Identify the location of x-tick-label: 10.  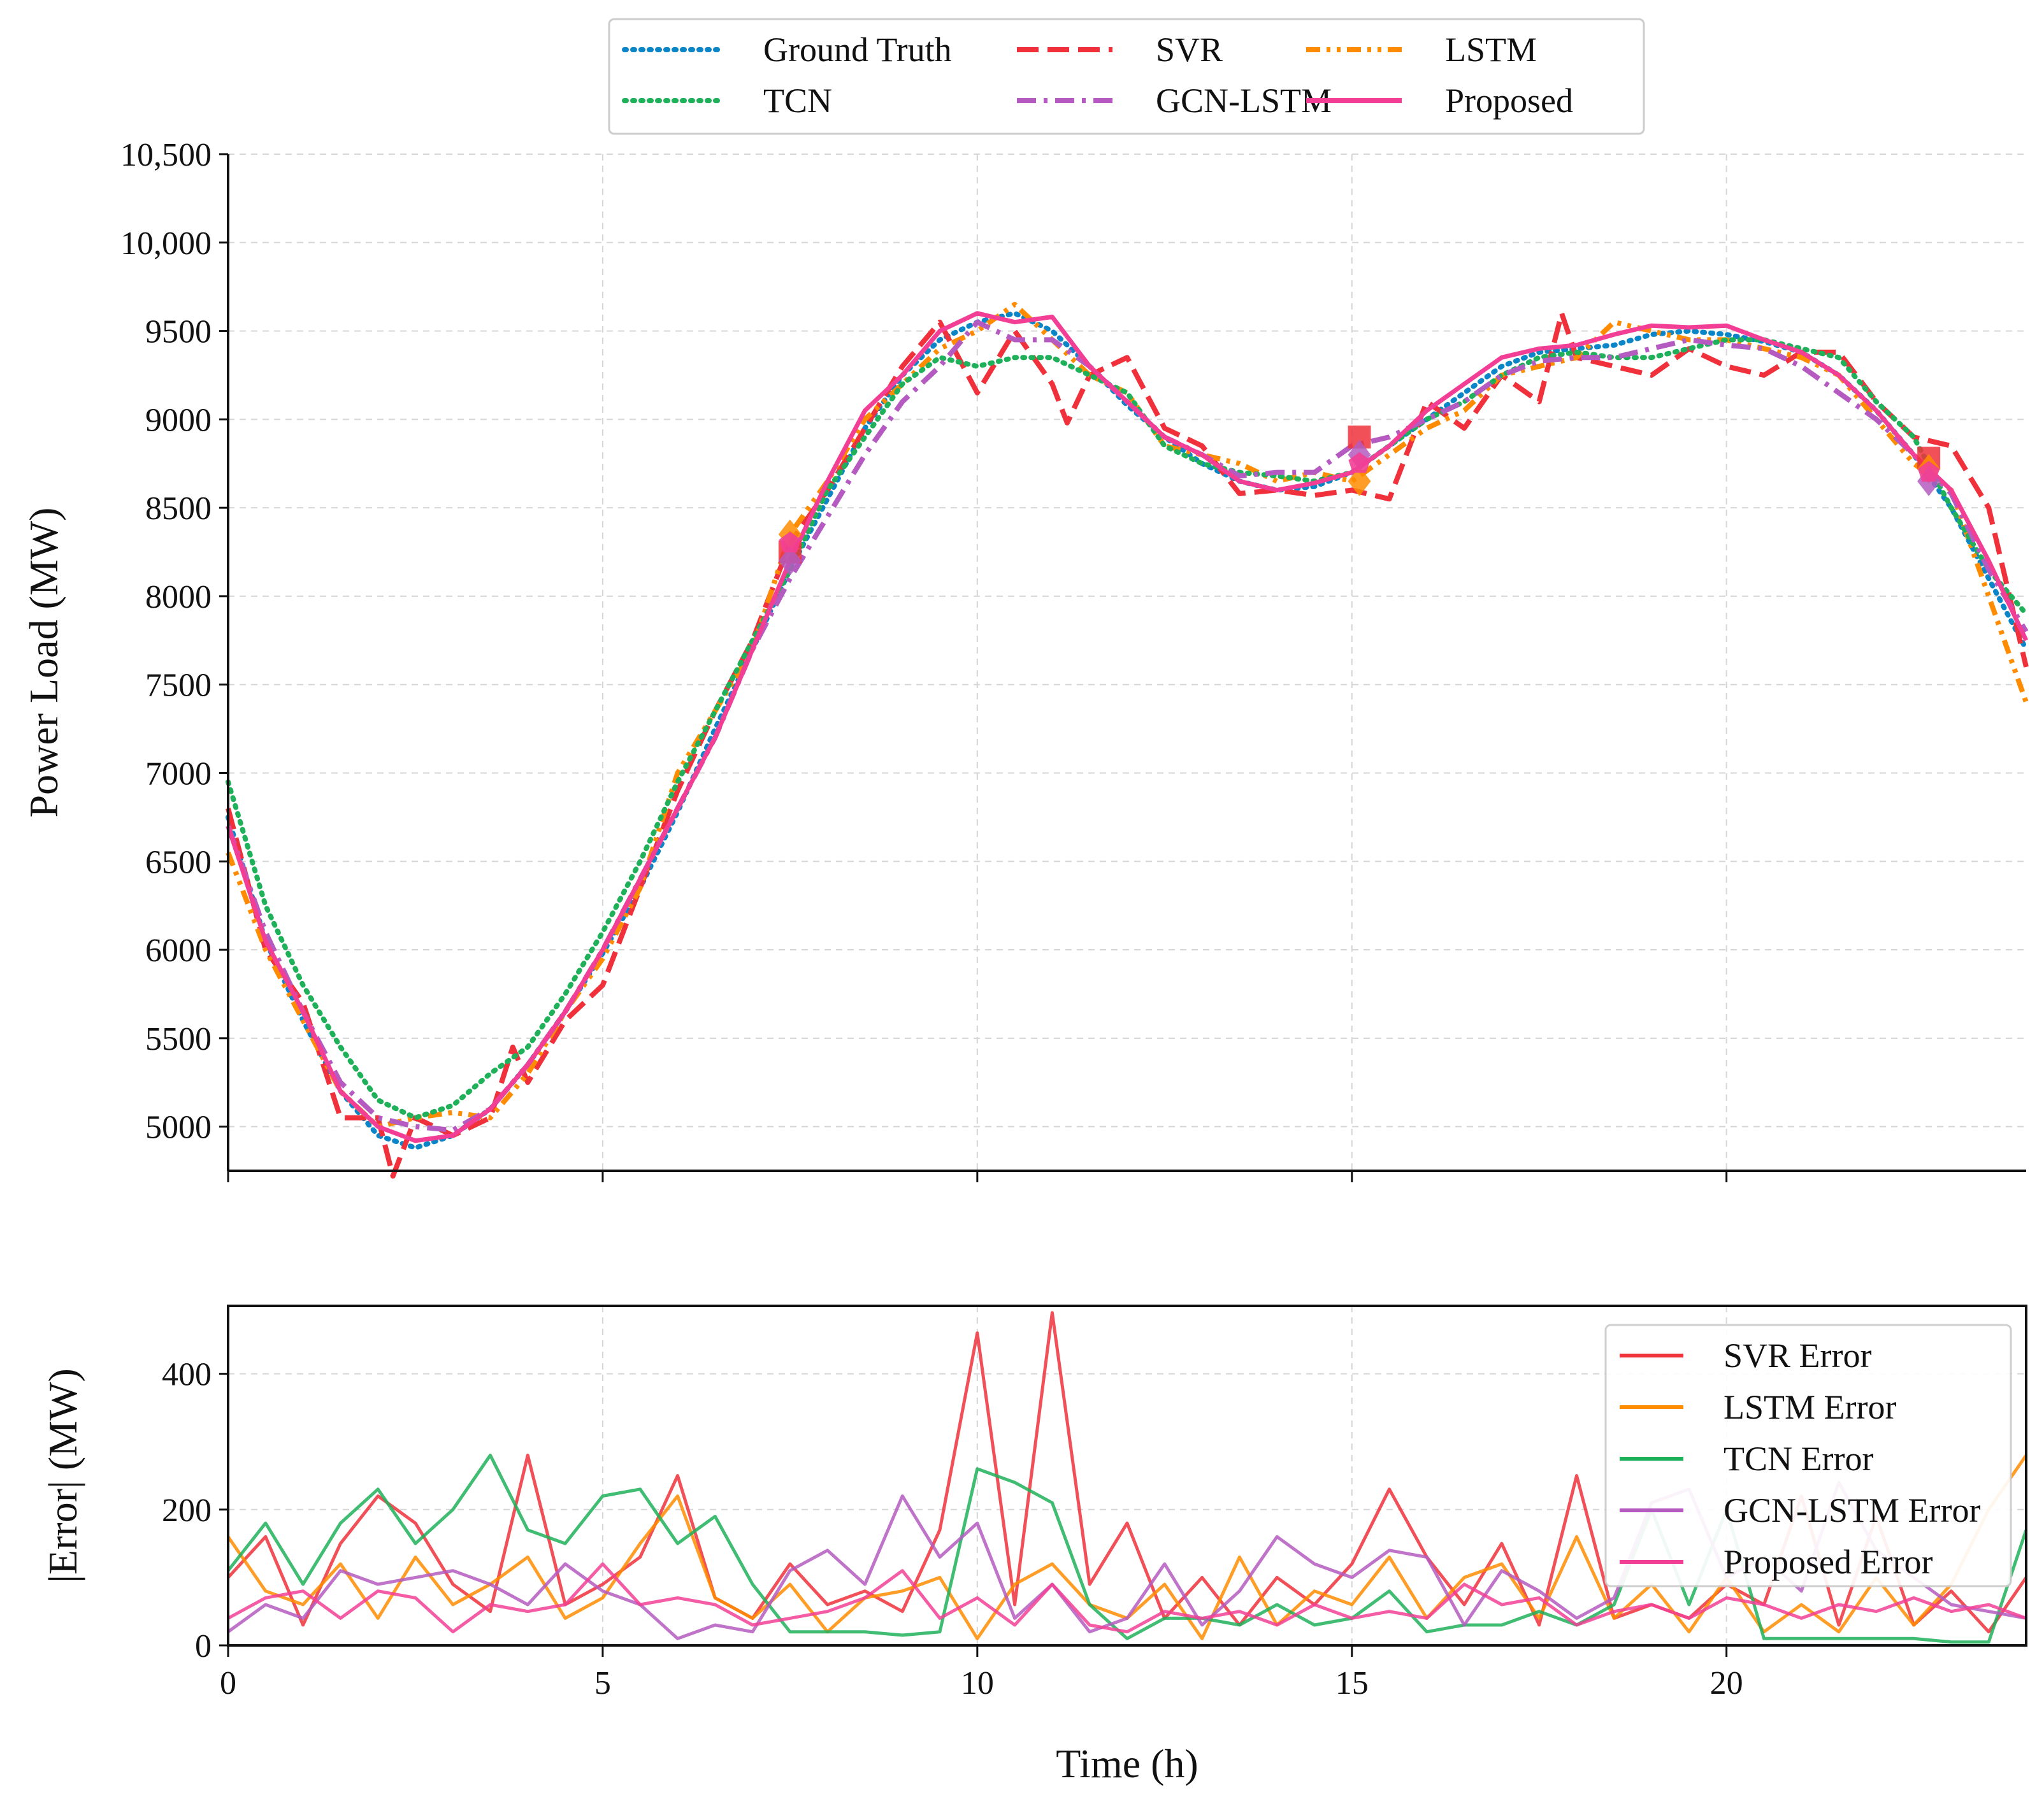
(977, 1683).